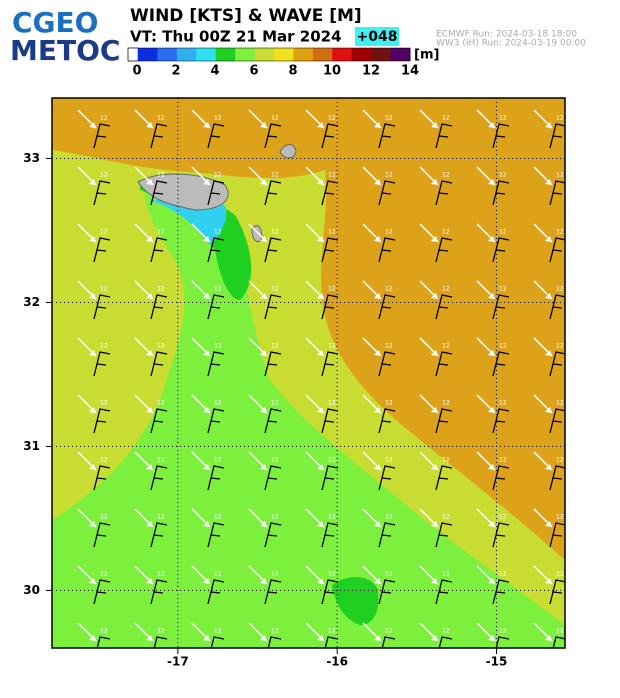 This screenshot has width=620, height=698. I want to click on logo-line2: METOC, so click(65, 50).